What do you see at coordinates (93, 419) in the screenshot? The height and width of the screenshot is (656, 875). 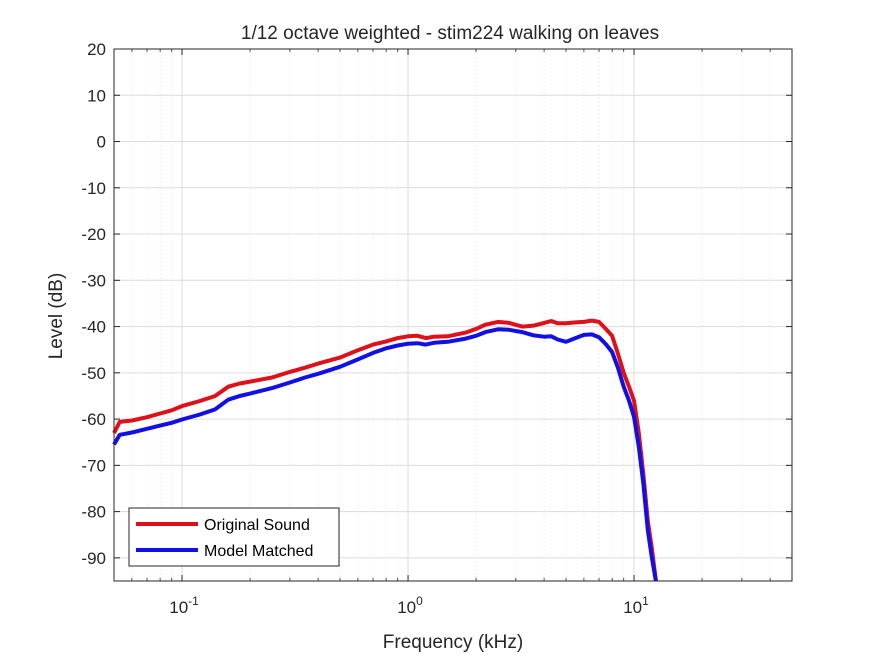 I see `y-tick-label: -60` at bounding box center [93, 419].